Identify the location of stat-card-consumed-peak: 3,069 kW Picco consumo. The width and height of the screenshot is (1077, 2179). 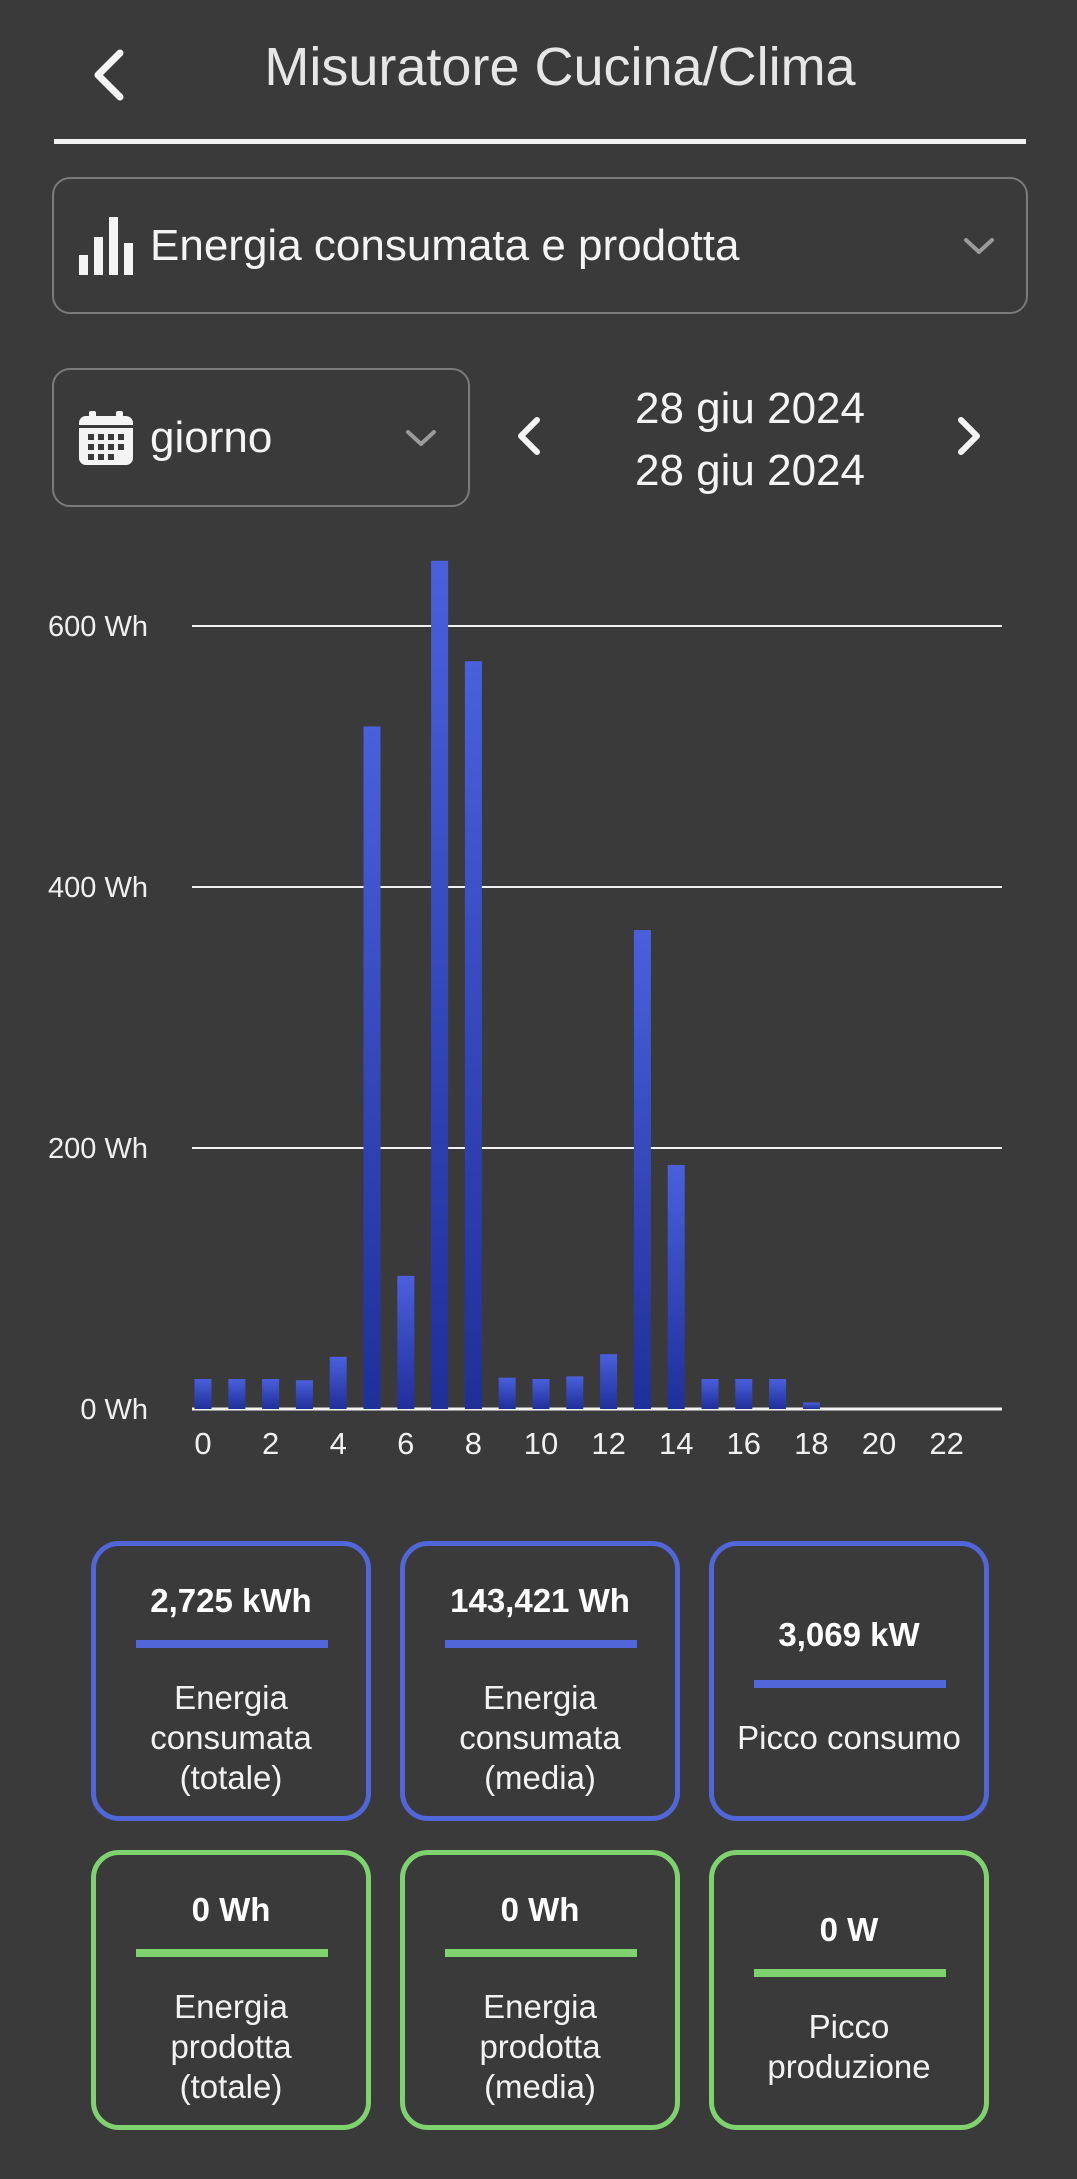
(849, 1681).